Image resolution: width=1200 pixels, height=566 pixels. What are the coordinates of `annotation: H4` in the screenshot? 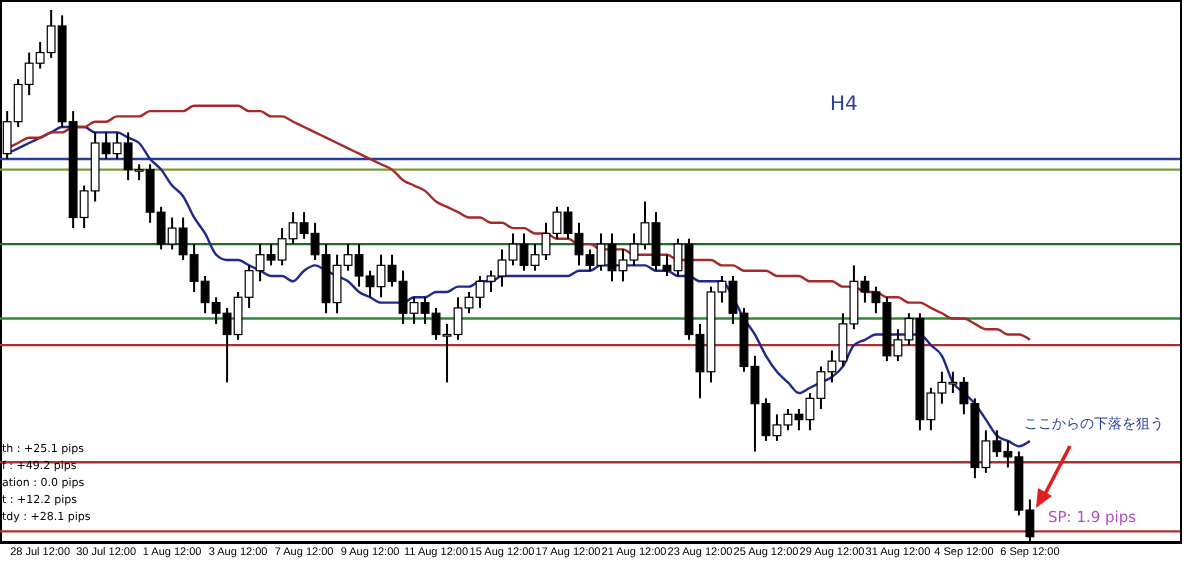 It's located at (844, 105).